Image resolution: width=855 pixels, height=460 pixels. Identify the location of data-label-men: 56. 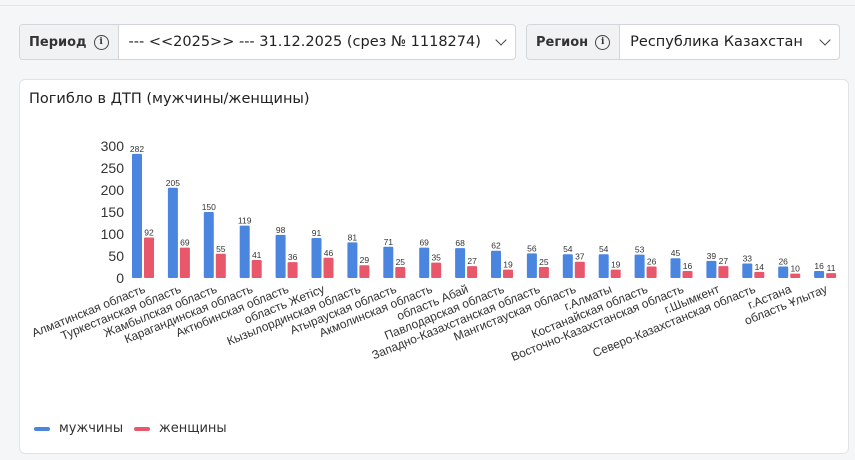
(532, 248).